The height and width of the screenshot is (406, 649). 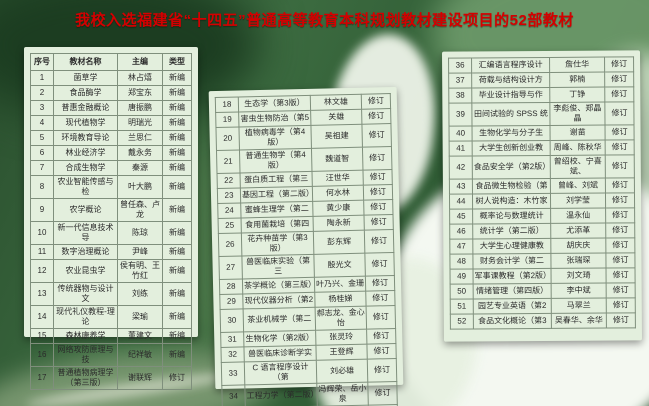 I want to click on table-row: 1 菌草学 林占熺 新编, so click(x=111, y=78).